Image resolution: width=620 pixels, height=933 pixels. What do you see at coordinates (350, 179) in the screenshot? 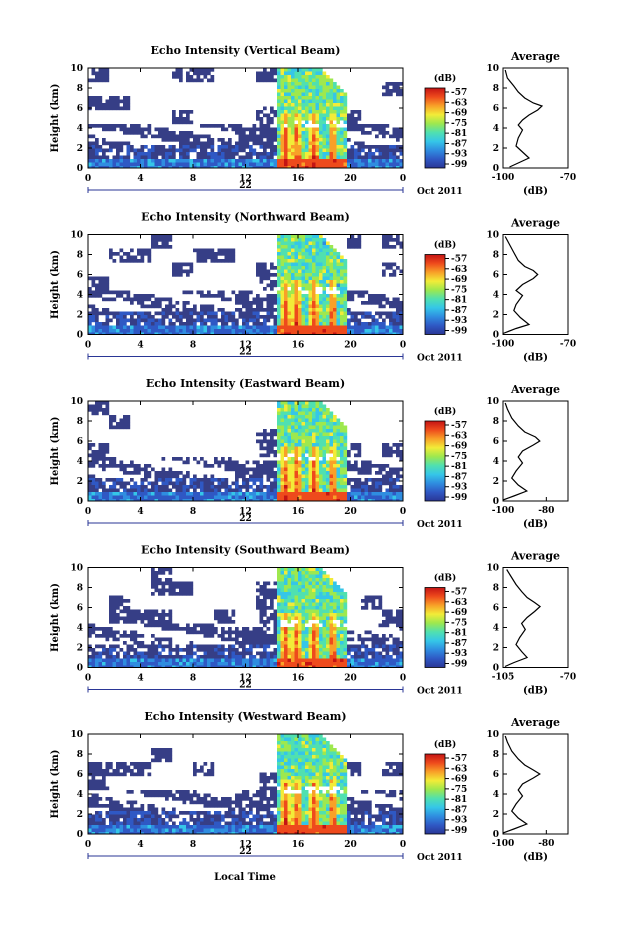
I see `x-tick-label: 20` at bounding box center [350, 179].